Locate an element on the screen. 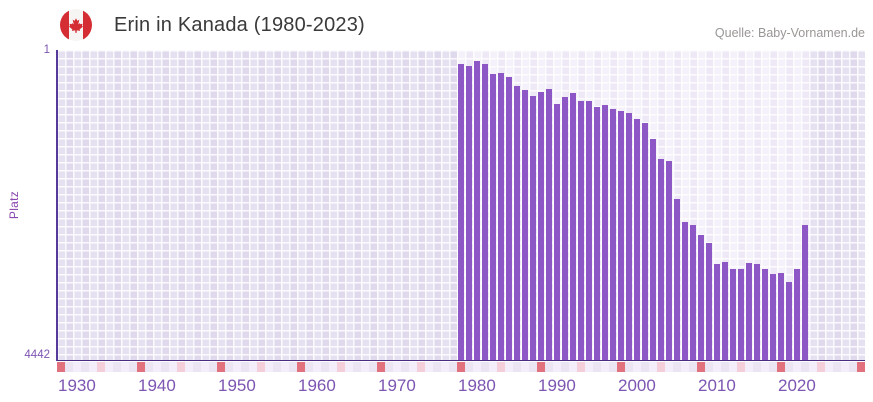  y-tick-worst-rank: 4442 is located at coordinates (37, 355).